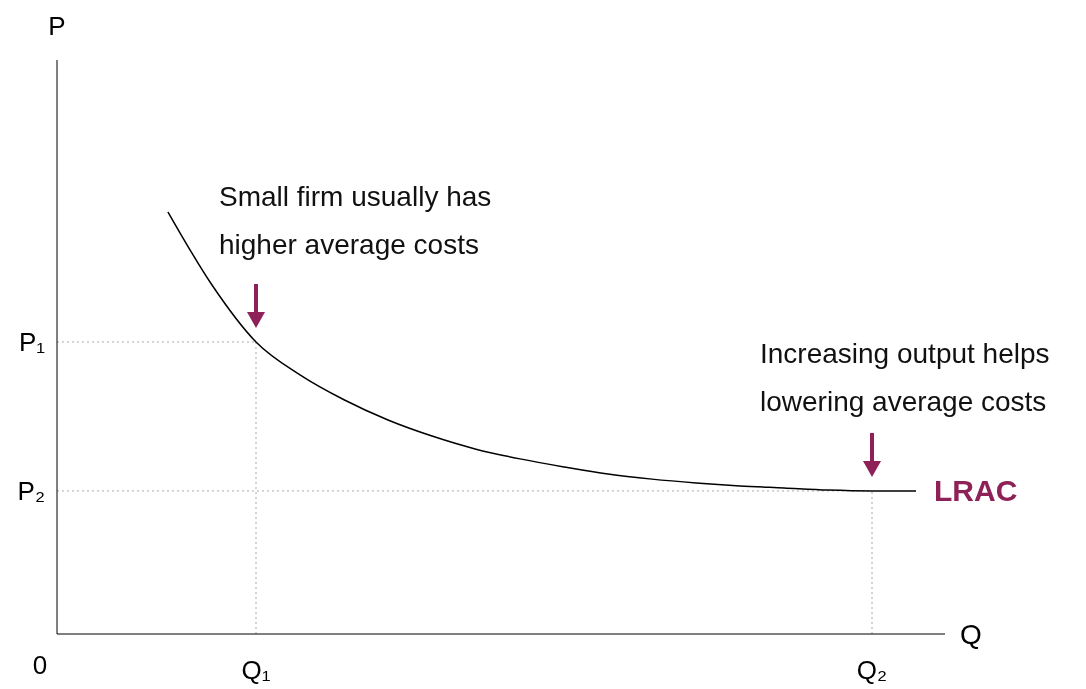 This screenshot has height=689, width=1086. What do you see at coordinates (31, 490) in the screenshot?
I see `ref-line-label: P₂` at bounding box center [31, 490].